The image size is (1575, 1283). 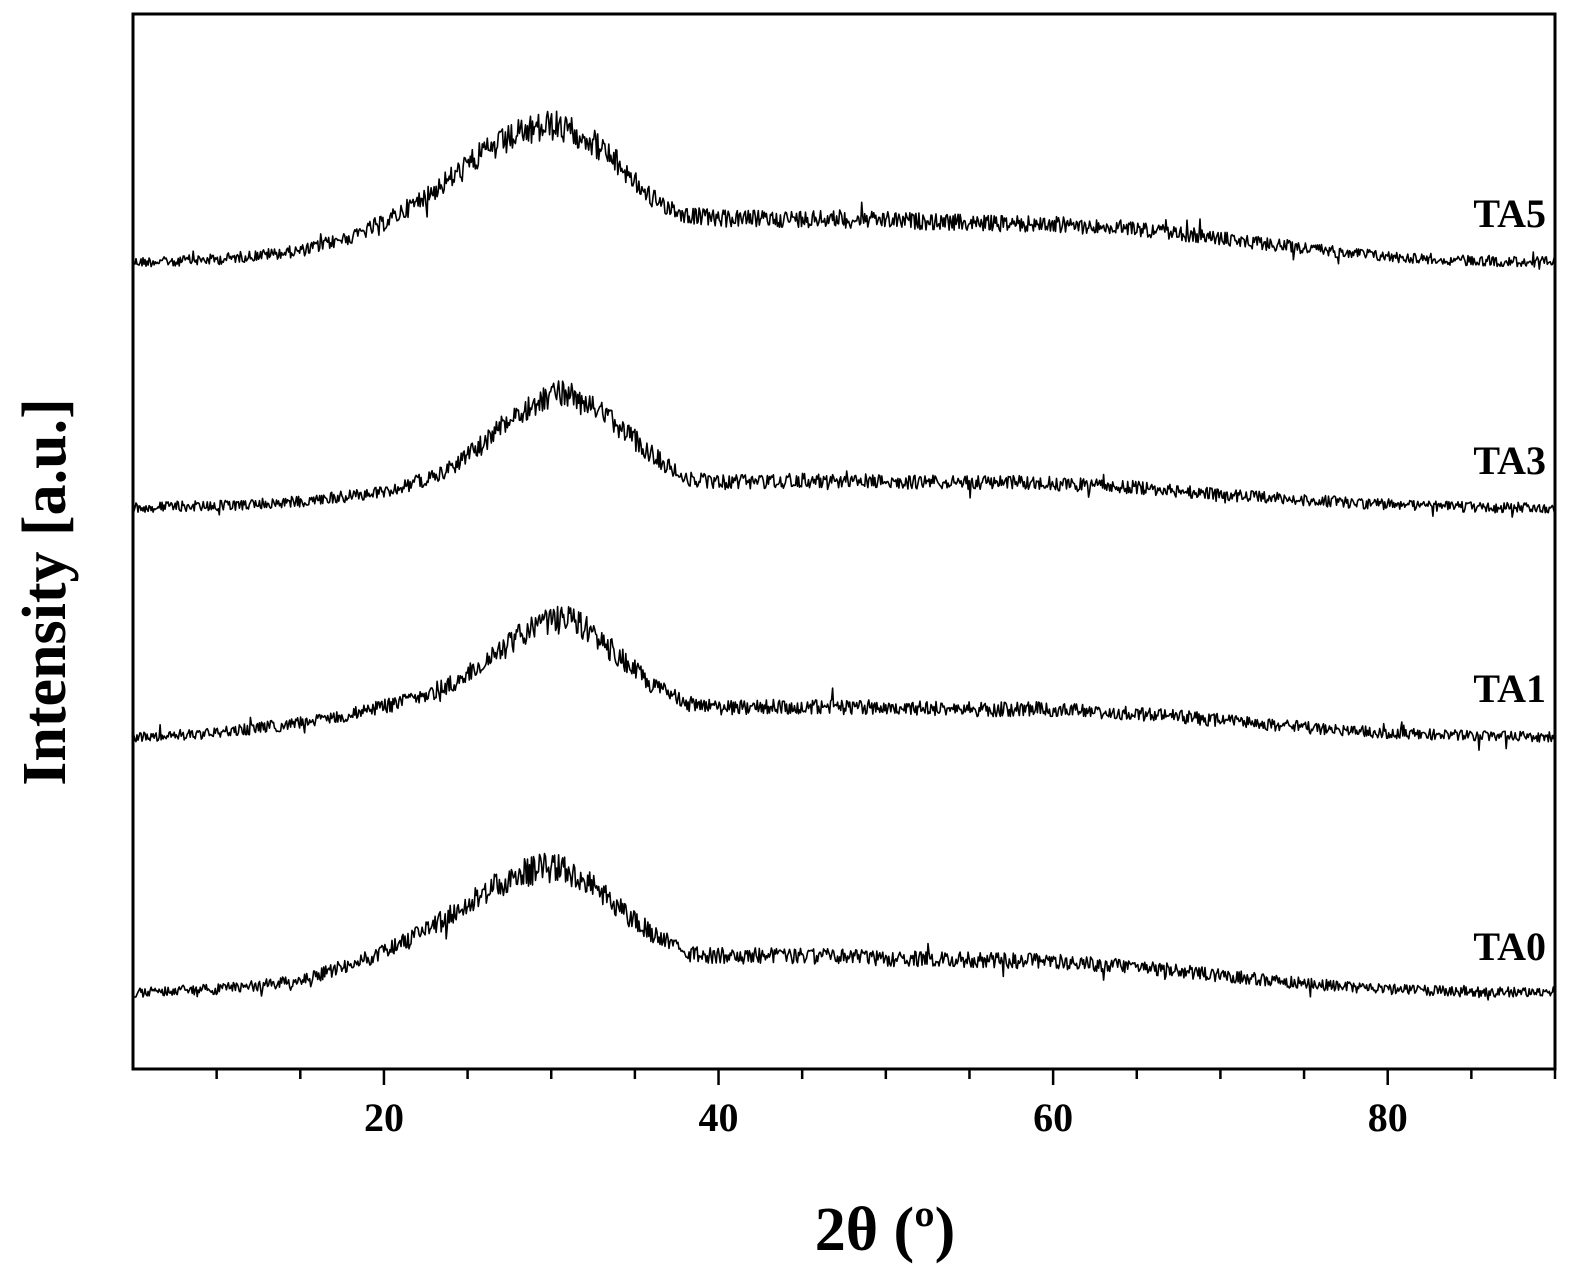 What do you see at coordinates (1509, 213) in the screenshot?
I see `series-label-ta5: TA5` at bounding box center [1509, 213].